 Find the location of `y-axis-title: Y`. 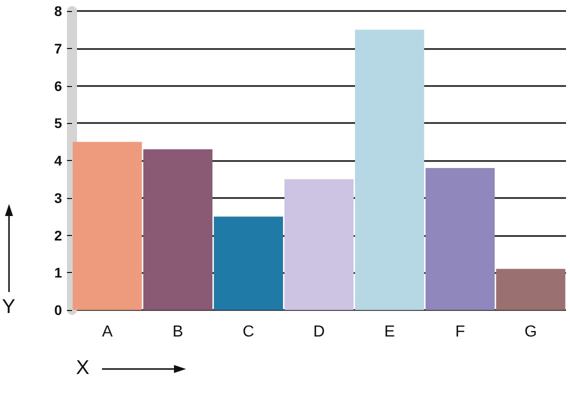

y-axis-title: Y is located at coordinates (9, 307).